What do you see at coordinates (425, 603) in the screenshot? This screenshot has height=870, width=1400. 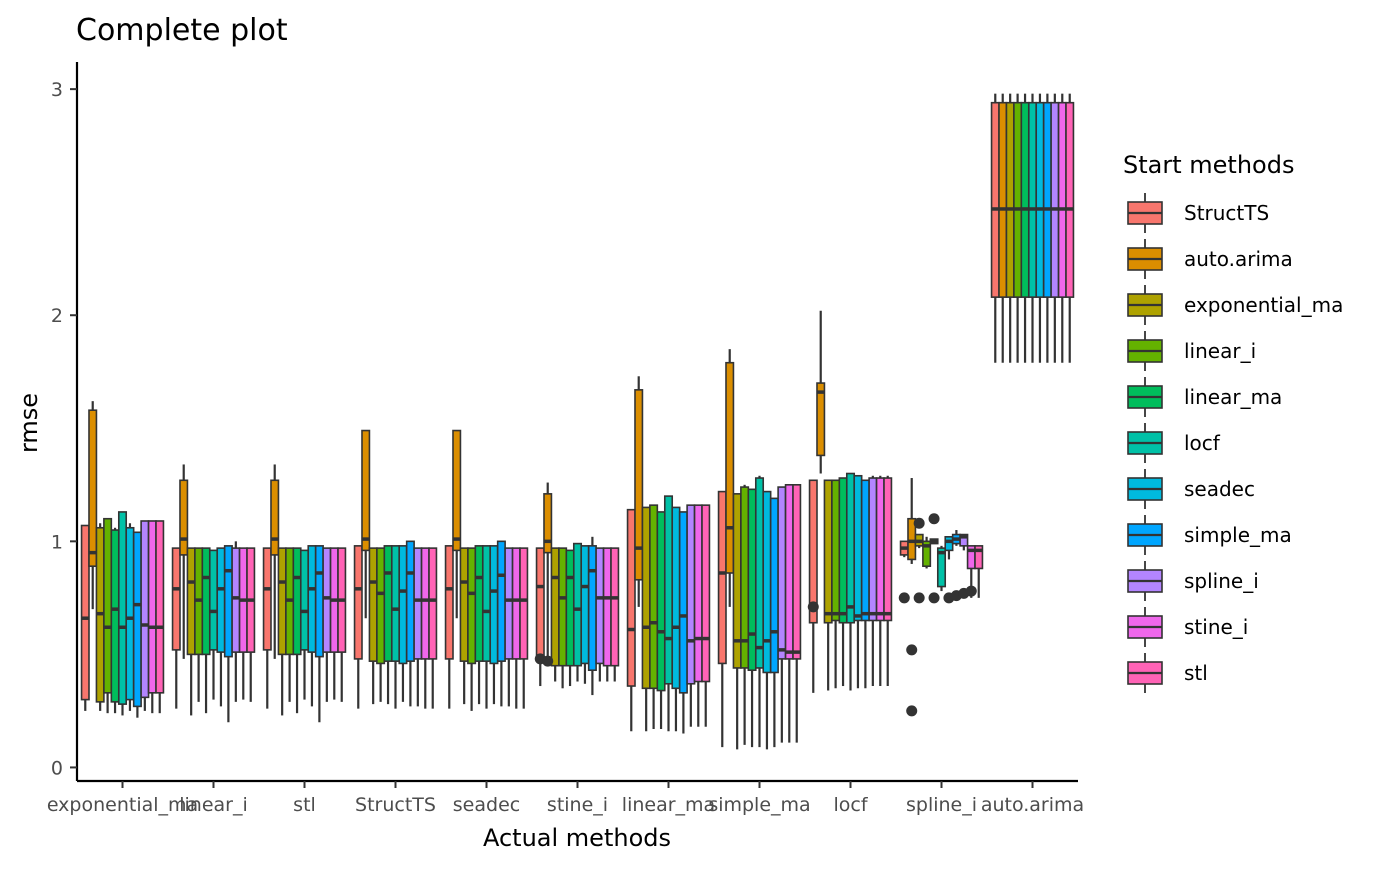 I see `box-StructTS-stine_i` at bounding box center [425, 603].